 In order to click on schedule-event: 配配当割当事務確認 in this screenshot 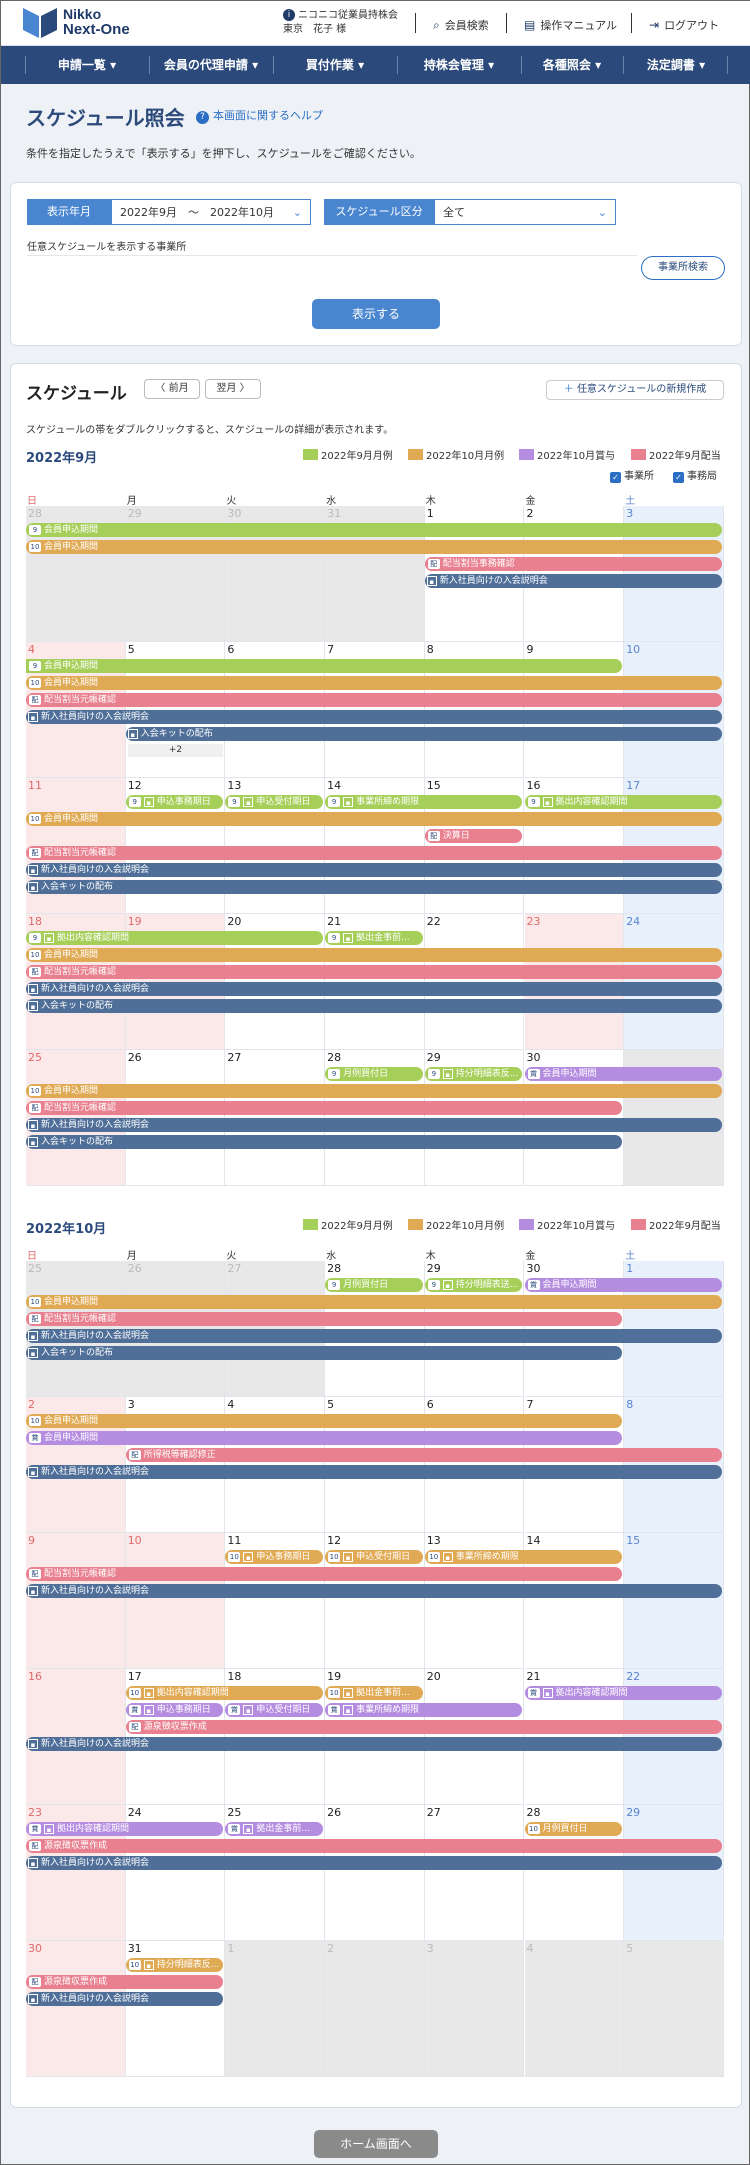, I will do `click(573, 564)`.